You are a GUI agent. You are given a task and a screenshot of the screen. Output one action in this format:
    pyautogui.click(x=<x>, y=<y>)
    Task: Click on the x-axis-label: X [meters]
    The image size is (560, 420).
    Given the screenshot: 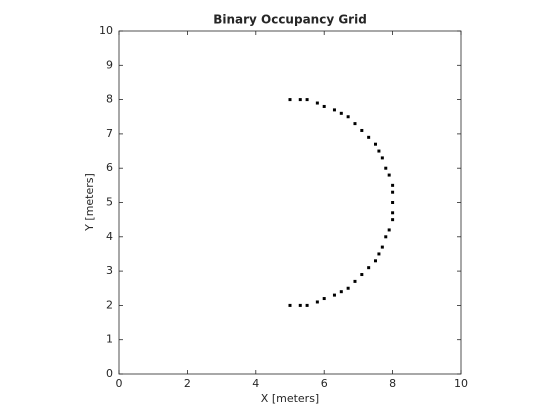 What is the action you would take?
    pyautogui.click(x=290, y=398)
    